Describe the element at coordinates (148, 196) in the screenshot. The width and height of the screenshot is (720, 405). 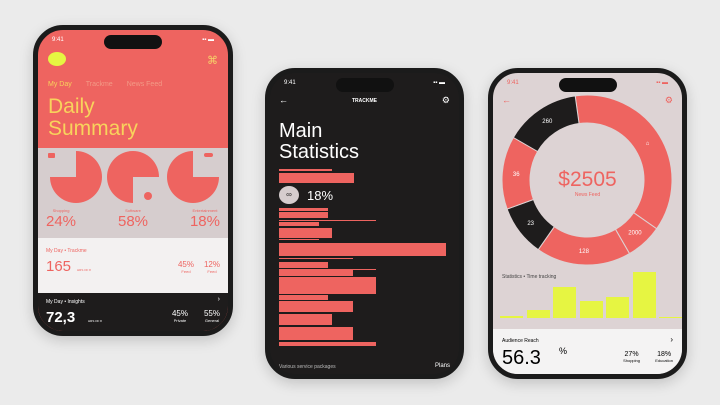
I see `face-icon` at that location.